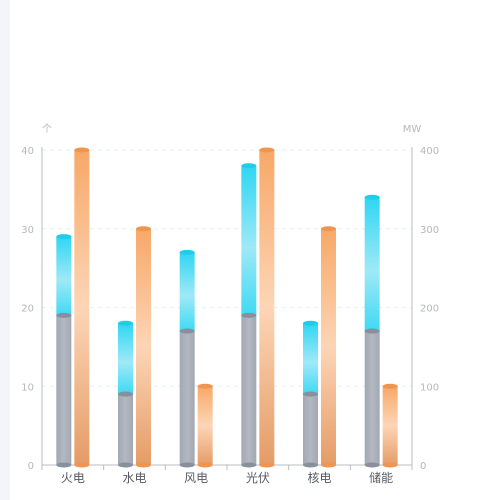  What do you see at coordinates (27, 387) in the screenshot?
I see `left-tick-label: 10` at bounding box center [27, 387].